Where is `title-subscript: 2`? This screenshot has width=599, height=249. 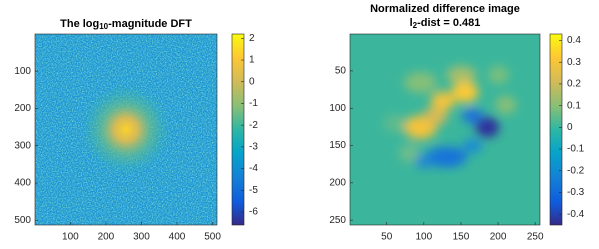
title-subscript: 2 is located at coordinates (415, 25).